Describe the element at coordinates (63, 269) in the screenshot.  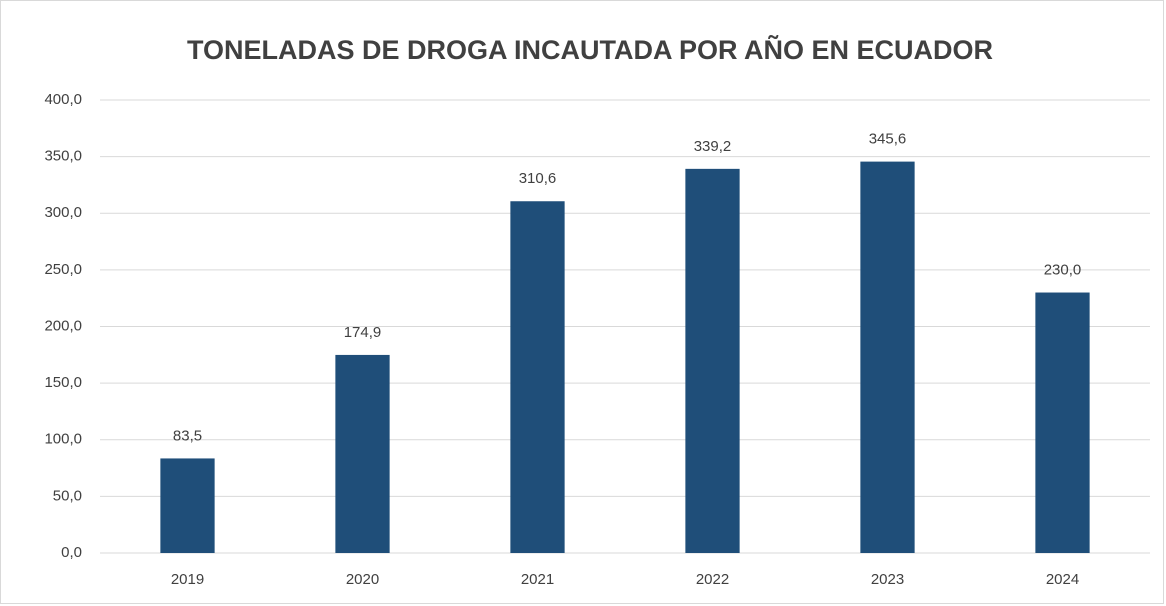
I see `y-tick-label: 250,0` at that location.